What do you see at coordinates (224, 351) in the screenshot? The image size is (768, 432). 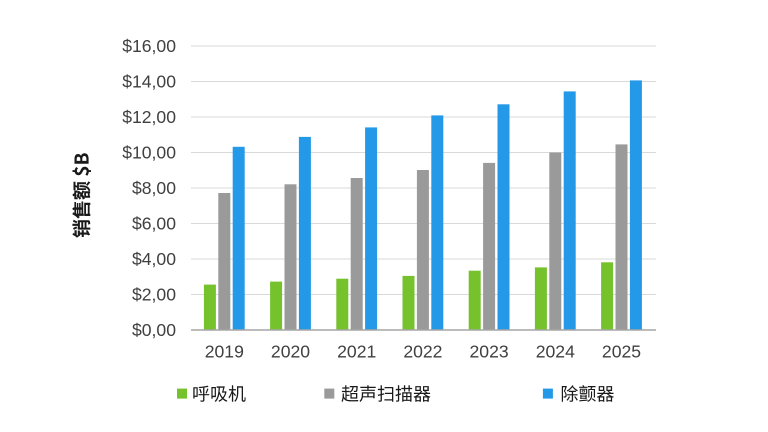 I see `svg-text: 2019` at bounding box center [224, 351].